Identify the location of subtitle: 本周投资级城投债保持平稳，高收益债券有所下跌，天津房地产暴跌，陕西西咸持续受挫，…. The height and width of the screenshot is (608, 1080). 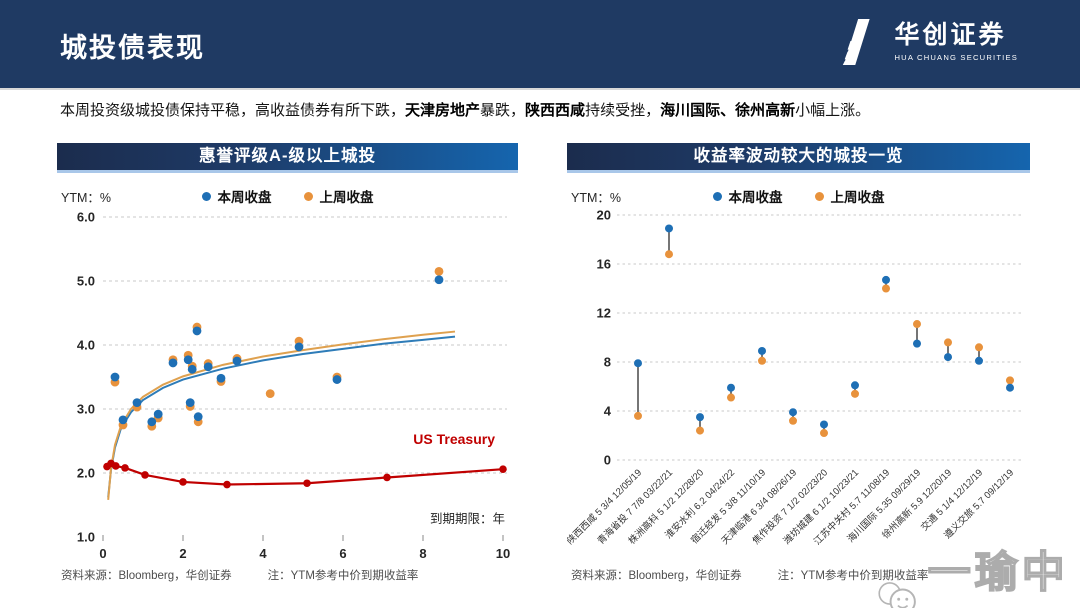
(545, 111).